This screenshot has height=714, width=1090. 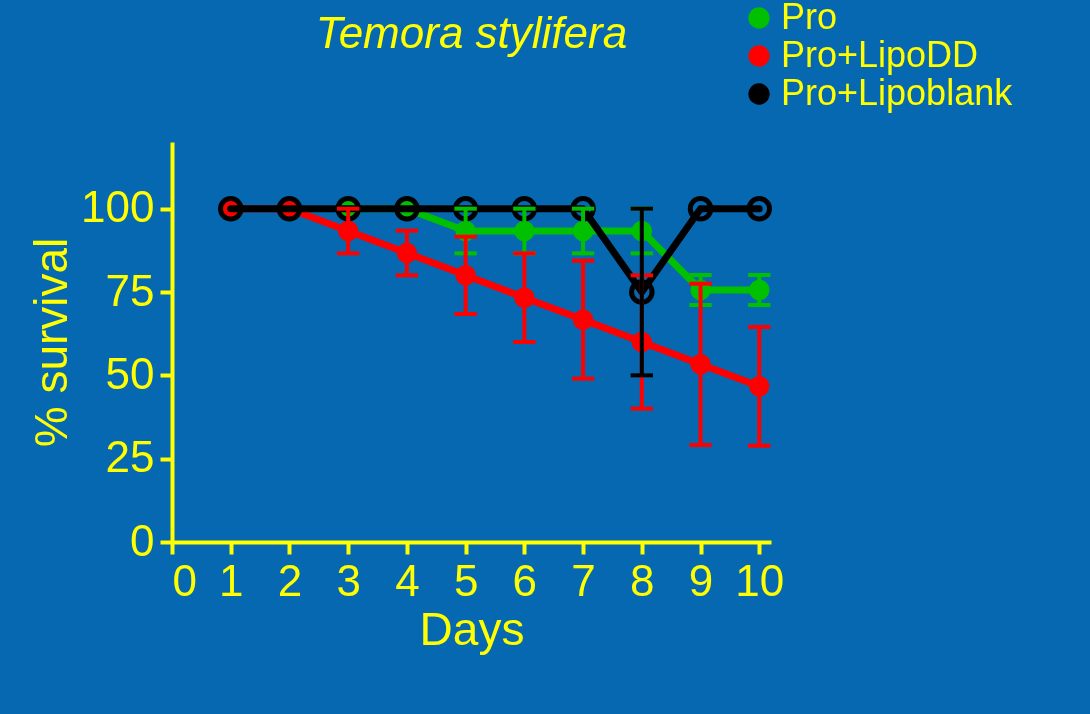 I want to click on x-tick-label: 8, so click(x=642, y=580).